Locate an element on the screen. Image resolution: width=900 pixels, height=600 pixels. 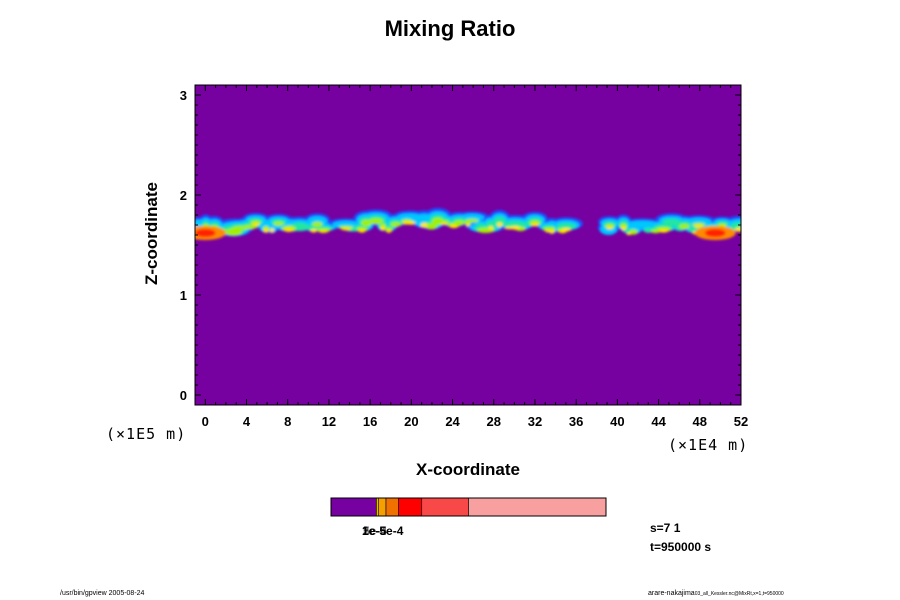
x-tick-label: 20 is located at coordinates (411, 421).